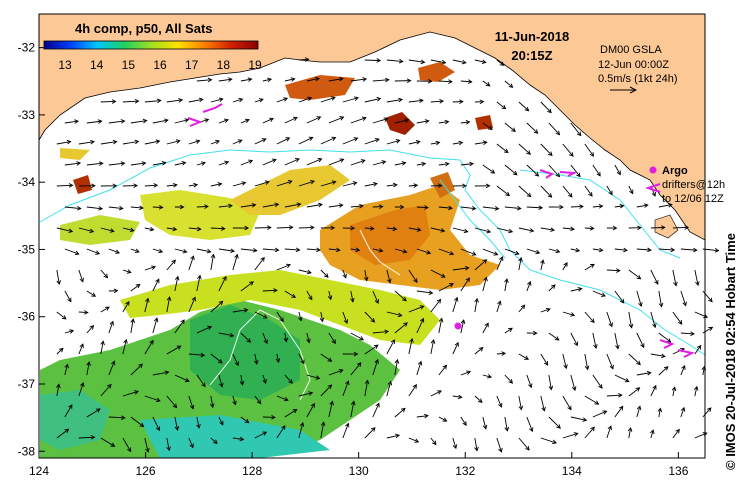 This screenshot has width=749, height=501. I want to click on x-tick-label: 126, so click(146, 471).